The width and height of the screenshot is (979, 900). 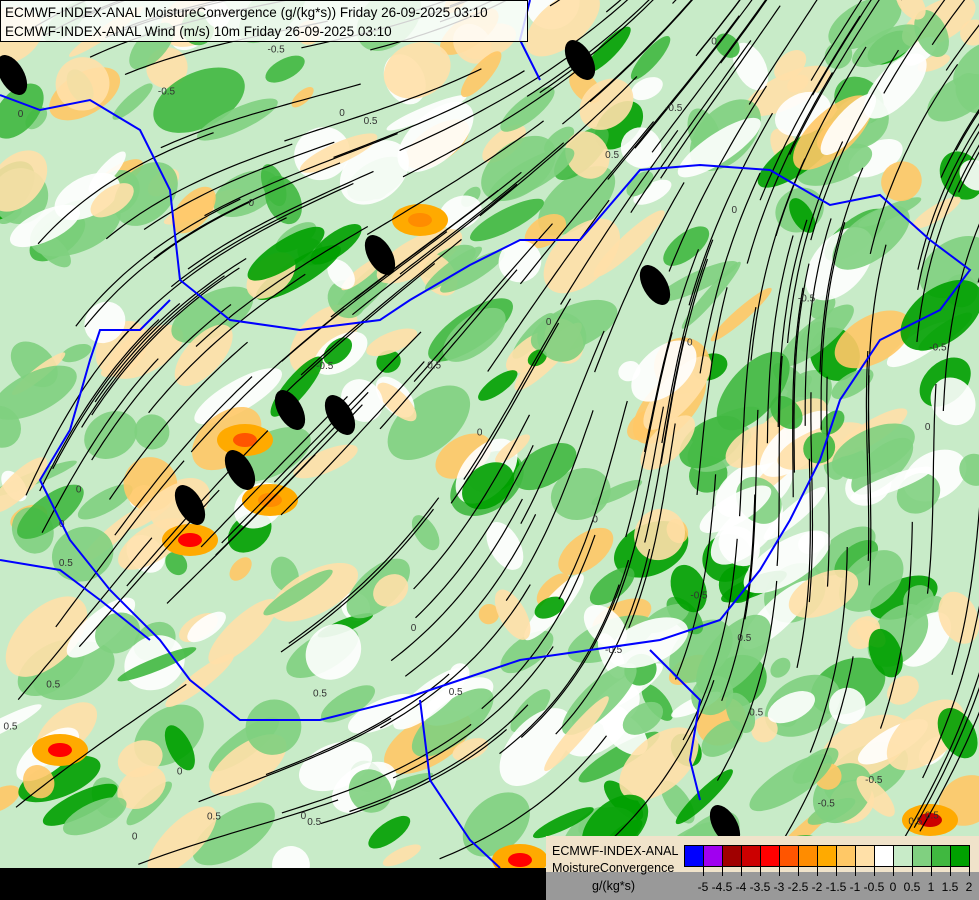 What do you see at coordinates (741, 887) in the screenshot?
I see `legend-tick-label: -4` at bounding box center [741, 887].